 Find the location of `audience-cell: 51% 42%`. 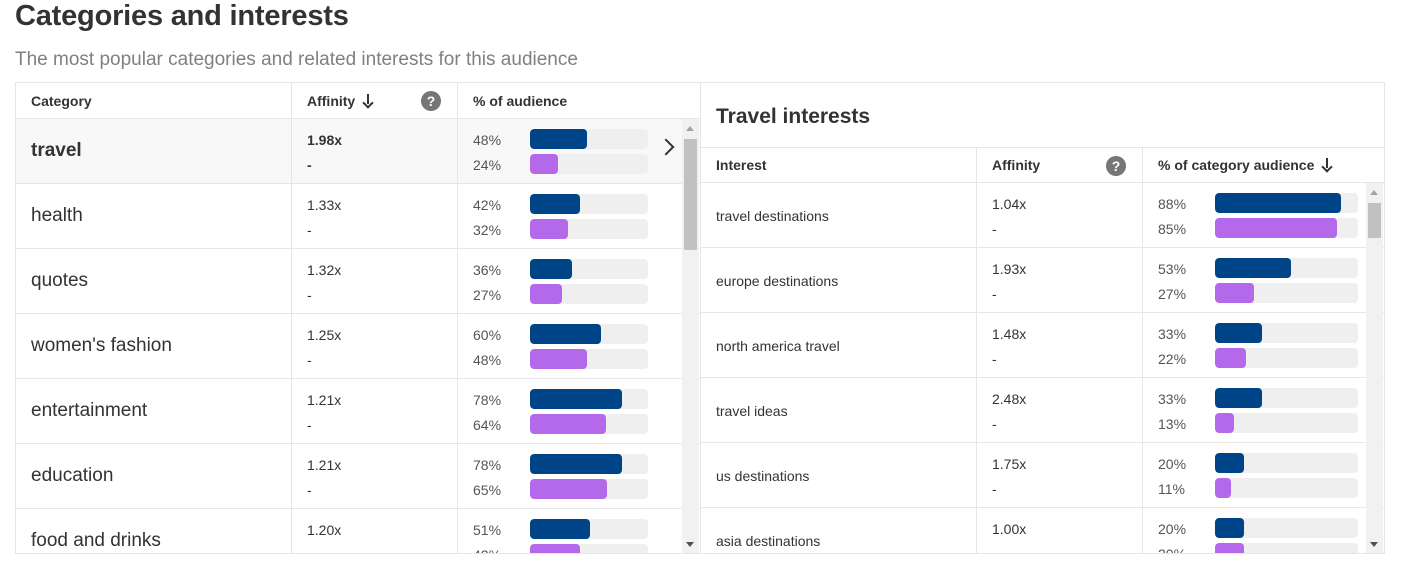

audience-cell: 51% 42% is located at coordinates (579, 531).